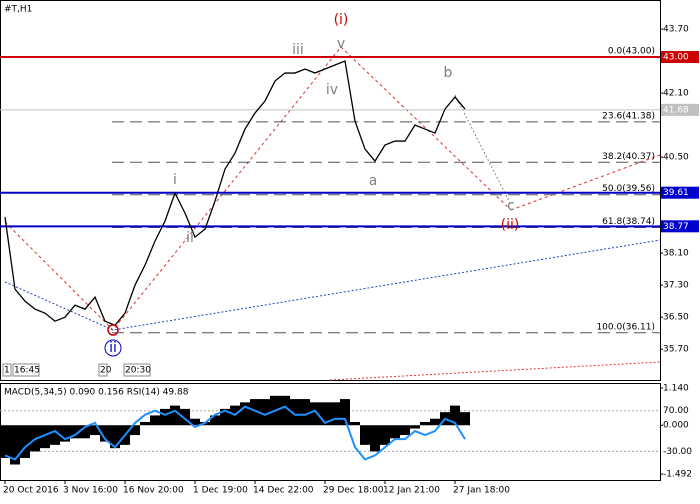 This screenshot has height=504, width=700. I want to click on wave-label: v, so click(341, 44).